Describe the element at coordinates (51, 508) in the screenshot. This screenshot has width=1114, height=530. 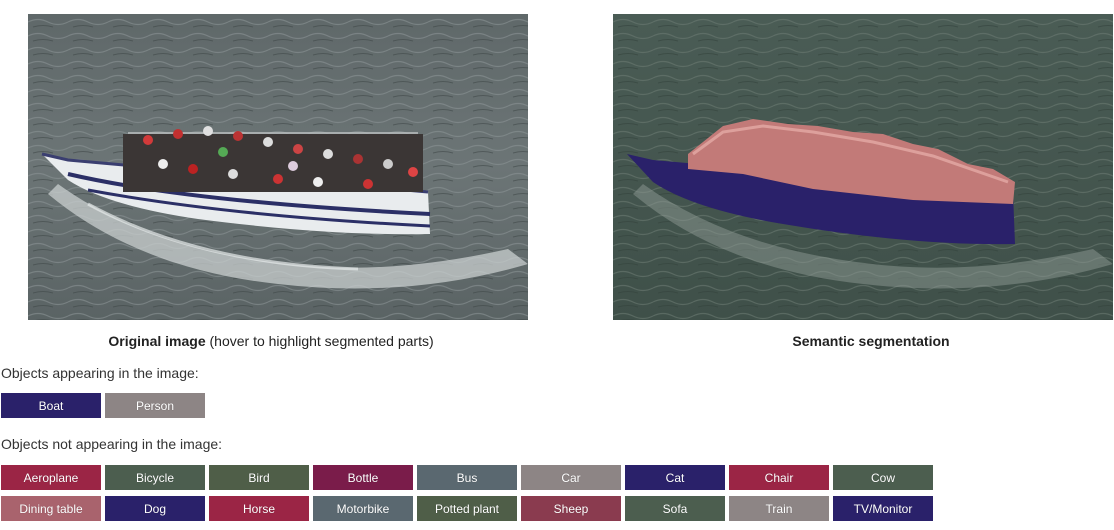
I see `object-class-chip-dining-table: Dining table` at that location.